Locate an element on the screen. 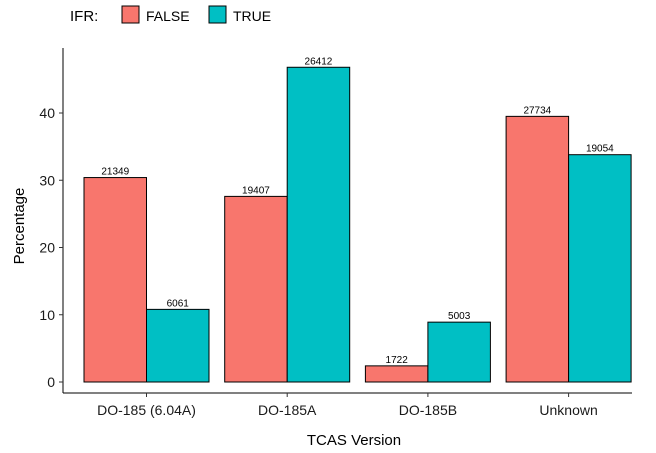  legend-label-true: TRUE is located at coordinates (252, 16).